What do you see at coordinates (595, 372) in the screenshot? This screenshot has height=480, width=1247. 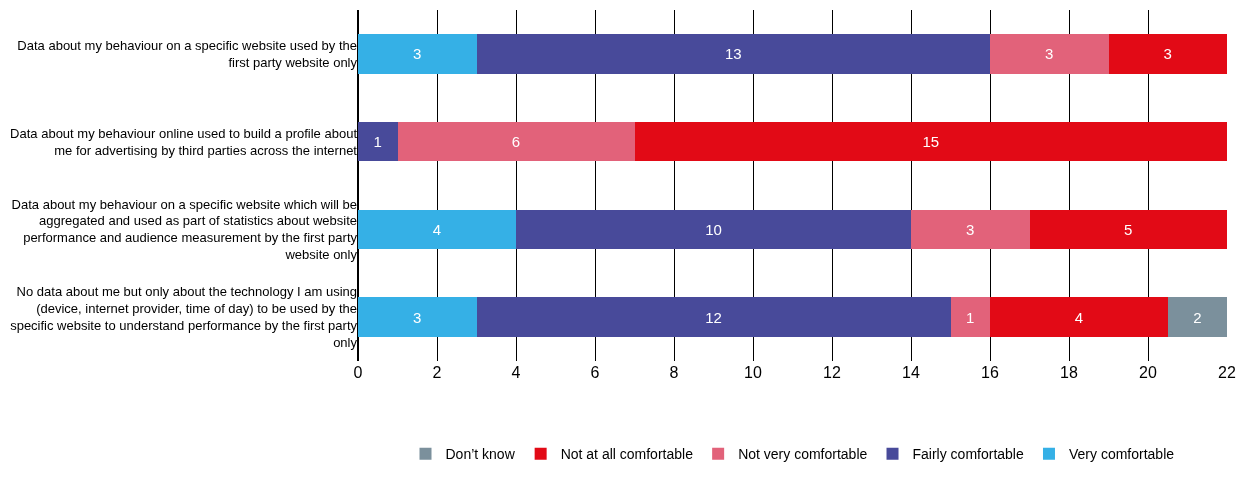 I see `x-tick-label: 6` at bounding box center [595, 372].